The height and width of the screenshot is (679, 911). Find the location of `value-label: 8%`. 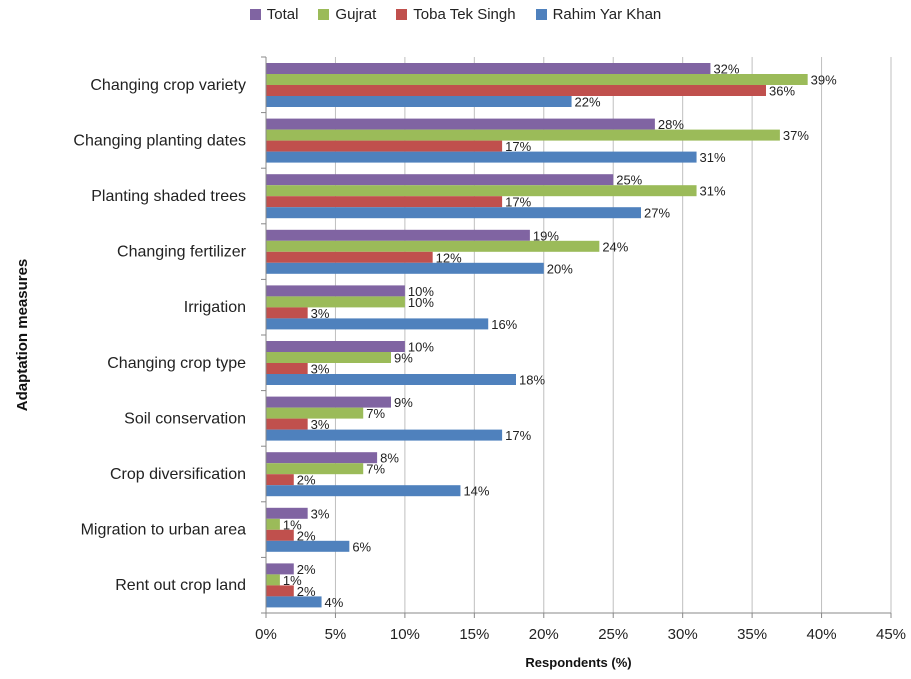

value-label: 8% is located at coordinates (389, 458).